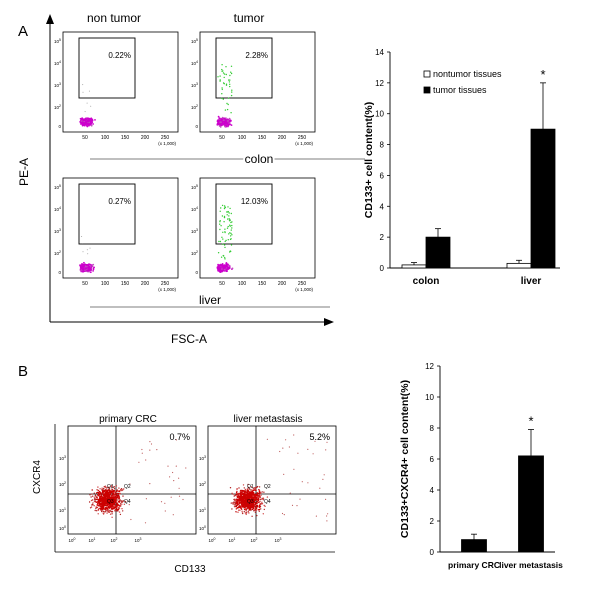 This screenshot has width=600, height=597. I want to click on y-tick-exponent: 3, so click(205, 457).